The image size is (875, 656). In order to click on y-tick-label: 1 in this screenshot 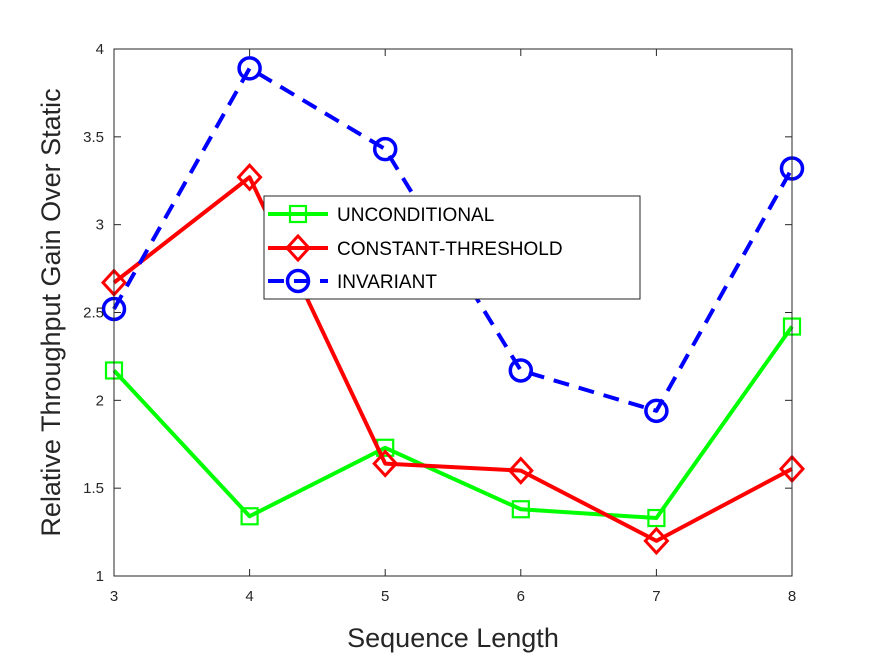, I will do `click(100, 576)`.